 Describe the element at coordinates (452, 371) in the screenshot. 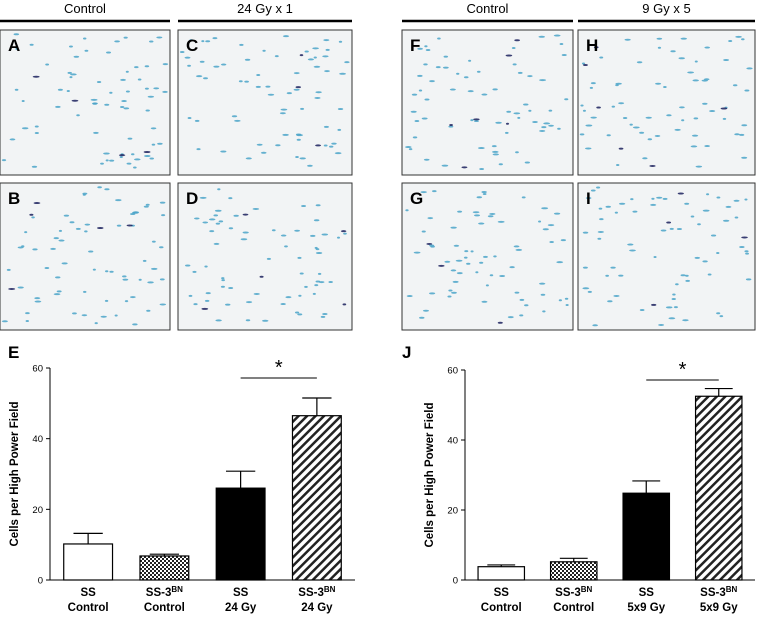

I see `y-tick-label: 60` at that location.